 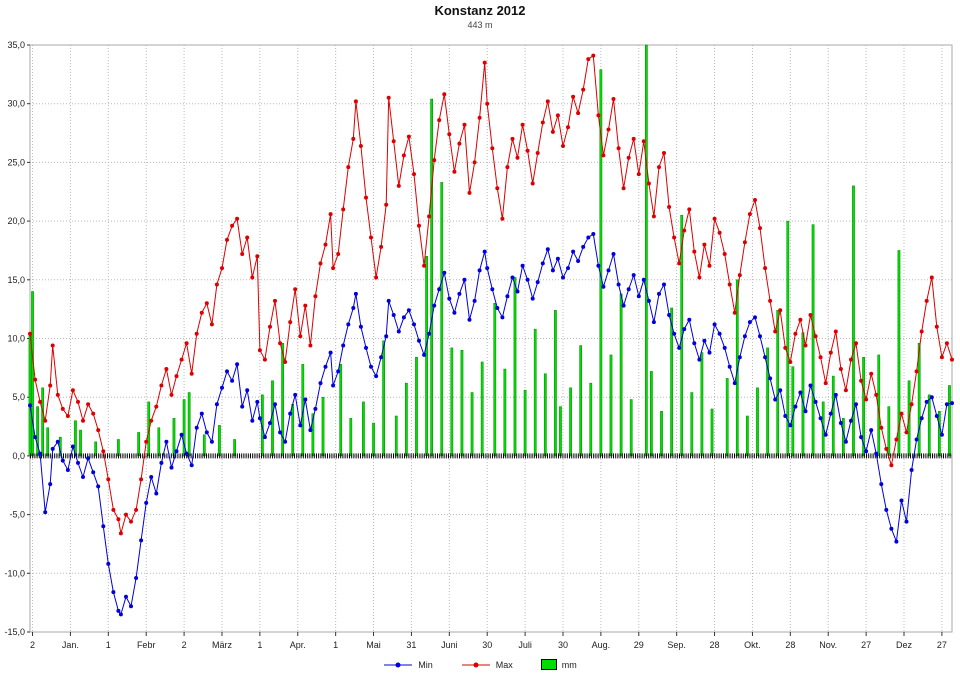 I want to click on chart-subtitle: 443 m, so click(x=480, y=25).